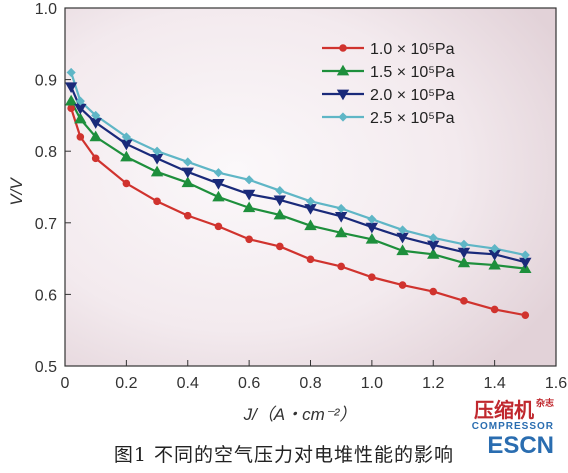  Describe the element at coordinates (284, 455) in the screenshot. I see `figure-caption: 图1 不同的空气压力对电堆性能的影响` at that location.